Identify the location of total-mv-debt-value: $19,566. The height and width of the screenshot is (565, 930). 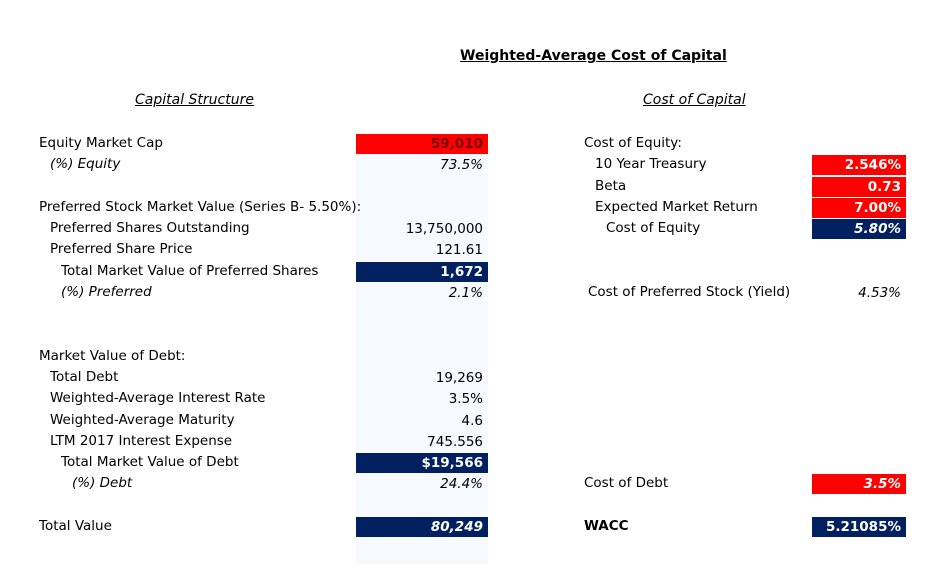
(422, 463).